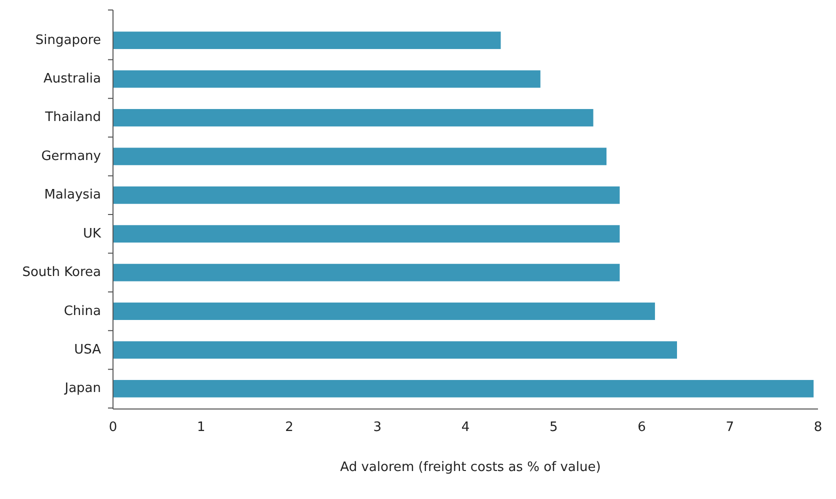  I want to click on x-tick-label: 5, so click(553, 427).